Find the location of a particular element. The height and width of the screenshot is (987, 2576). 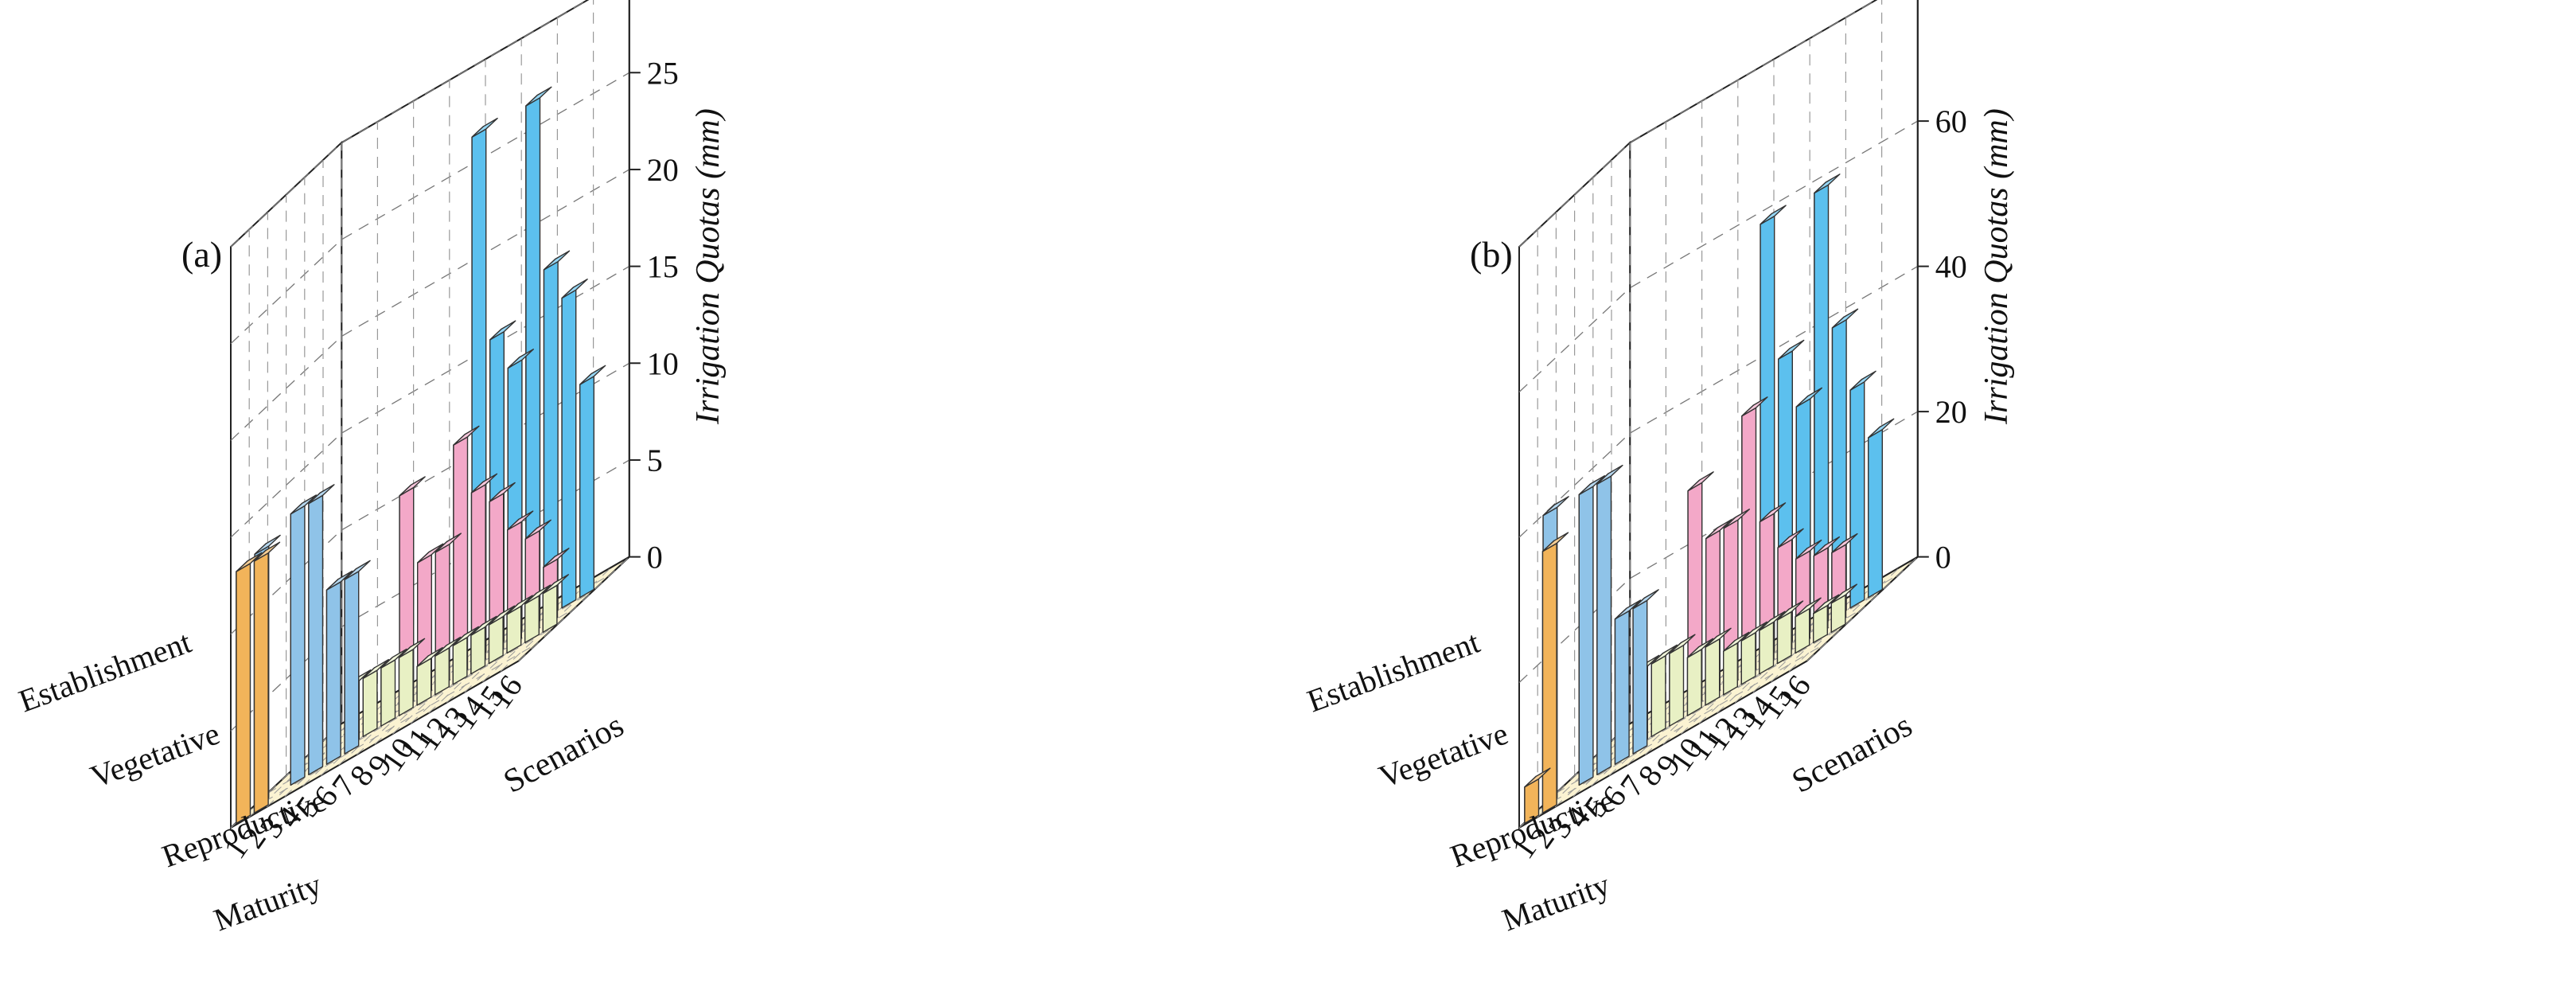

z-tick-label: 40 is located at coordinates (1951, 267).